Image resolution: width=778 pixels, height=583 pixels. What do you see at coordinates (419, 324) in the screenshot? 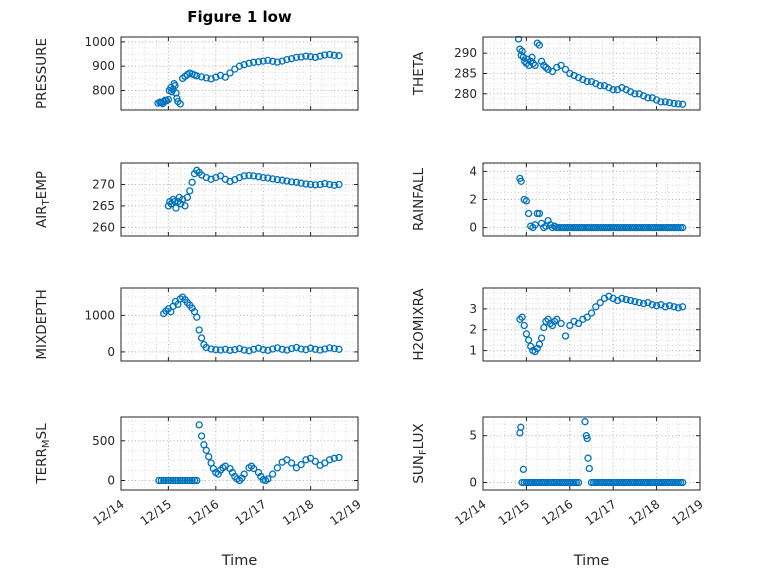
I see `y-axis-label: H2OMIXRA` at bounding box center [419, 324].